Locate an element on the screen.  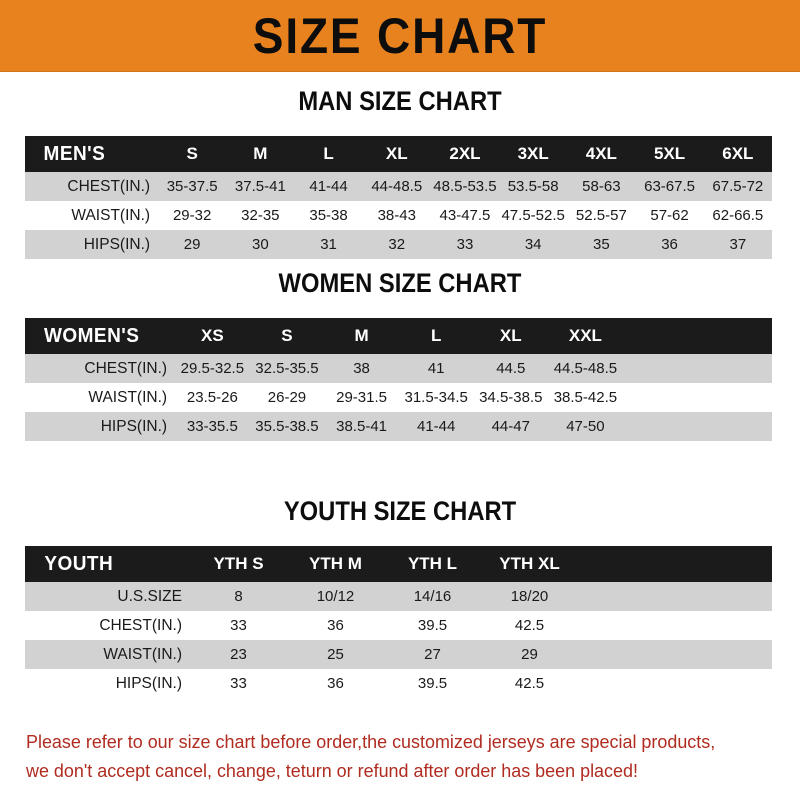
man-row-label-2: HIPS(IN.) is located at coordinates (117, 244).